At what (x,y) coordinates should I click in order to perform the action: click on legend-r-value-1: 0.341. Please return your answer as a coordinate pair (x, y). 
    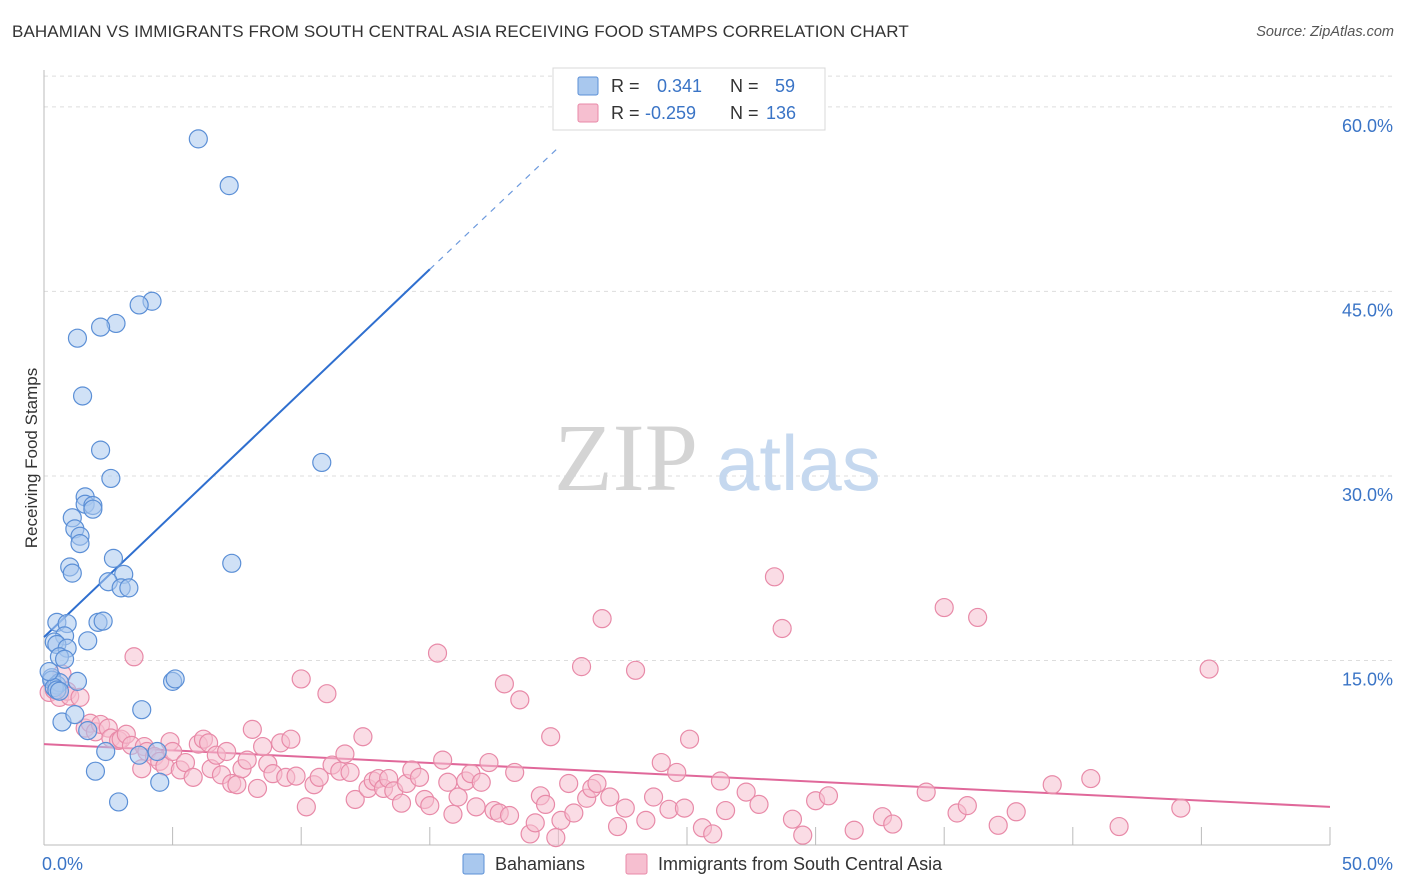
    Looking at the image, I should click on (679, 86).